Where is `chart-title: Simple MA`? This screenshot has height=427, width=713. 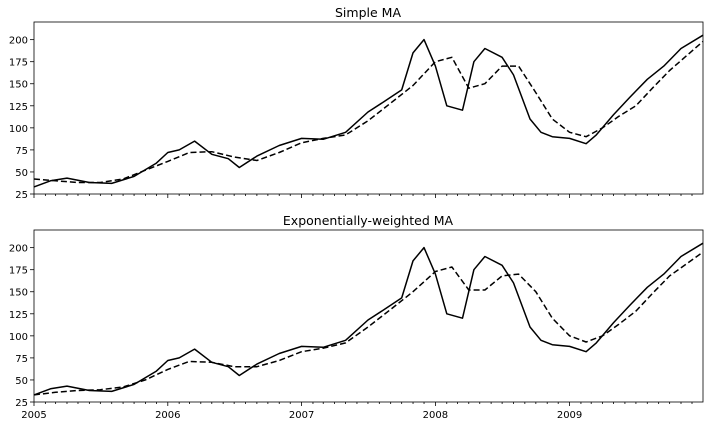
chart-title: Simple MA is located at coordinates (368, 12).